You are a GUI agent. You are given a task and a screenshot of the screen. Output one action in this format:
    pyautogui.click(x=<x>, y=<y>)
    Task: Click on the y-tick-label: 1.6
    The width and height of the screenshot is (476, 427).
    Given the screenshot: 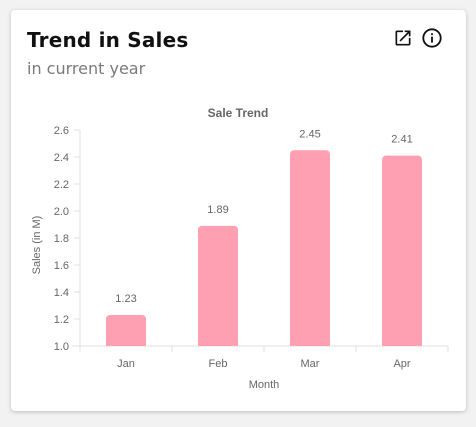 What is the action you would take?
    pyautogui.click(x=61, y=266)
    